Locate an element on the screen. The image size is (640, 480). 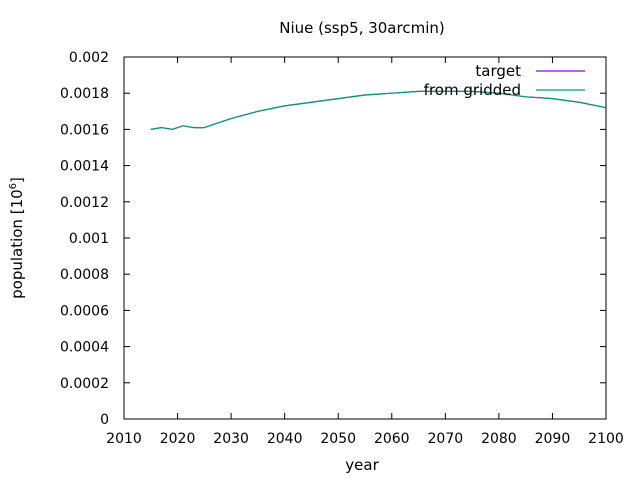
legend-label: from gridded is located at coordinates (472, 90).